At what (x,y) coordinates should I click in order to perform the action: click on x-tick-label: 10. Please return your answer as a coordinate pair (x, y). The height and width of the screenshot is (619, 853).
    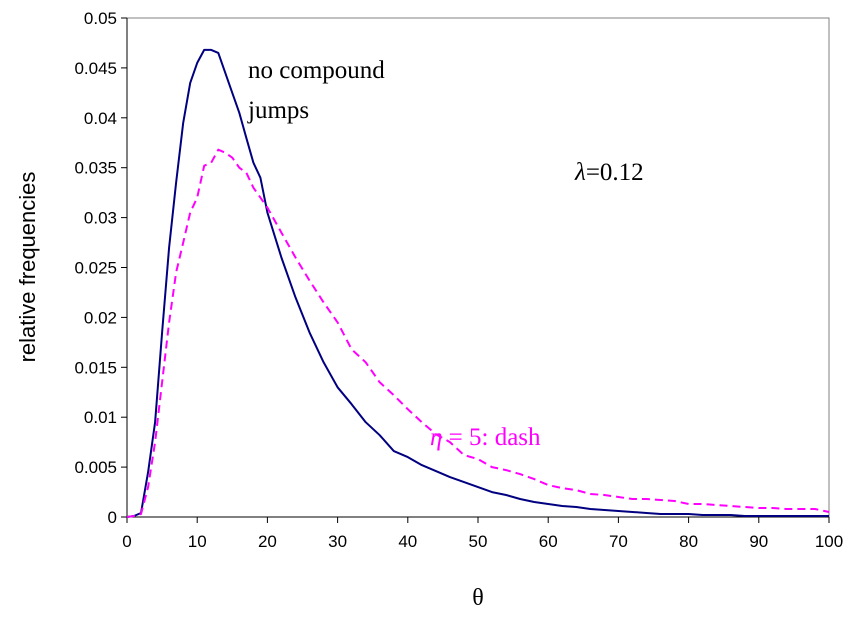
    Looking at the image, I should click on (197, 541).